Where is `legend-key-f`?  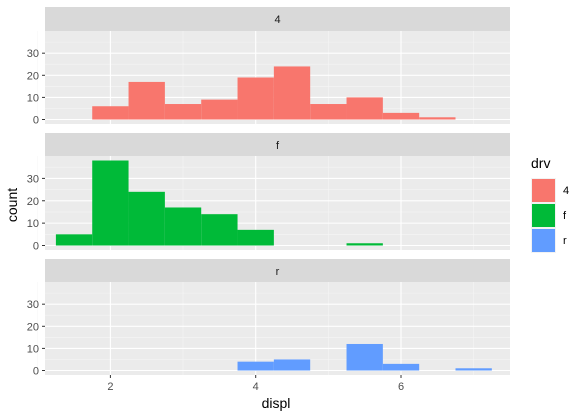
legend-key-f is located at coordinates (543, 215).